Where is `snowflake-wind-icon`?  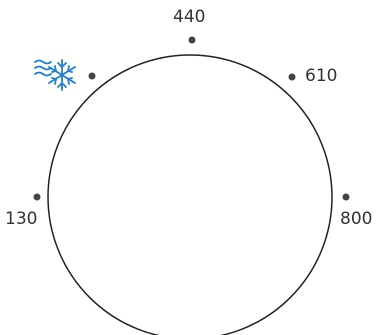 snowflake-wind-icon is located at coordinates (55, 75).